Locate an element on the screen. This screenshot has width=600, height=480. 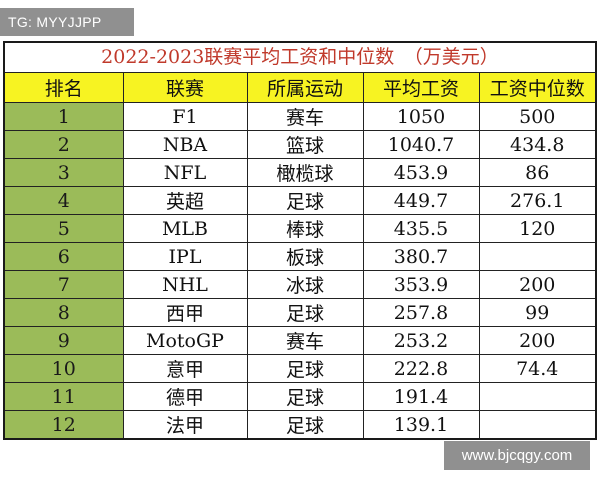
cell-league: IPL is located at coordinates (185, 256).